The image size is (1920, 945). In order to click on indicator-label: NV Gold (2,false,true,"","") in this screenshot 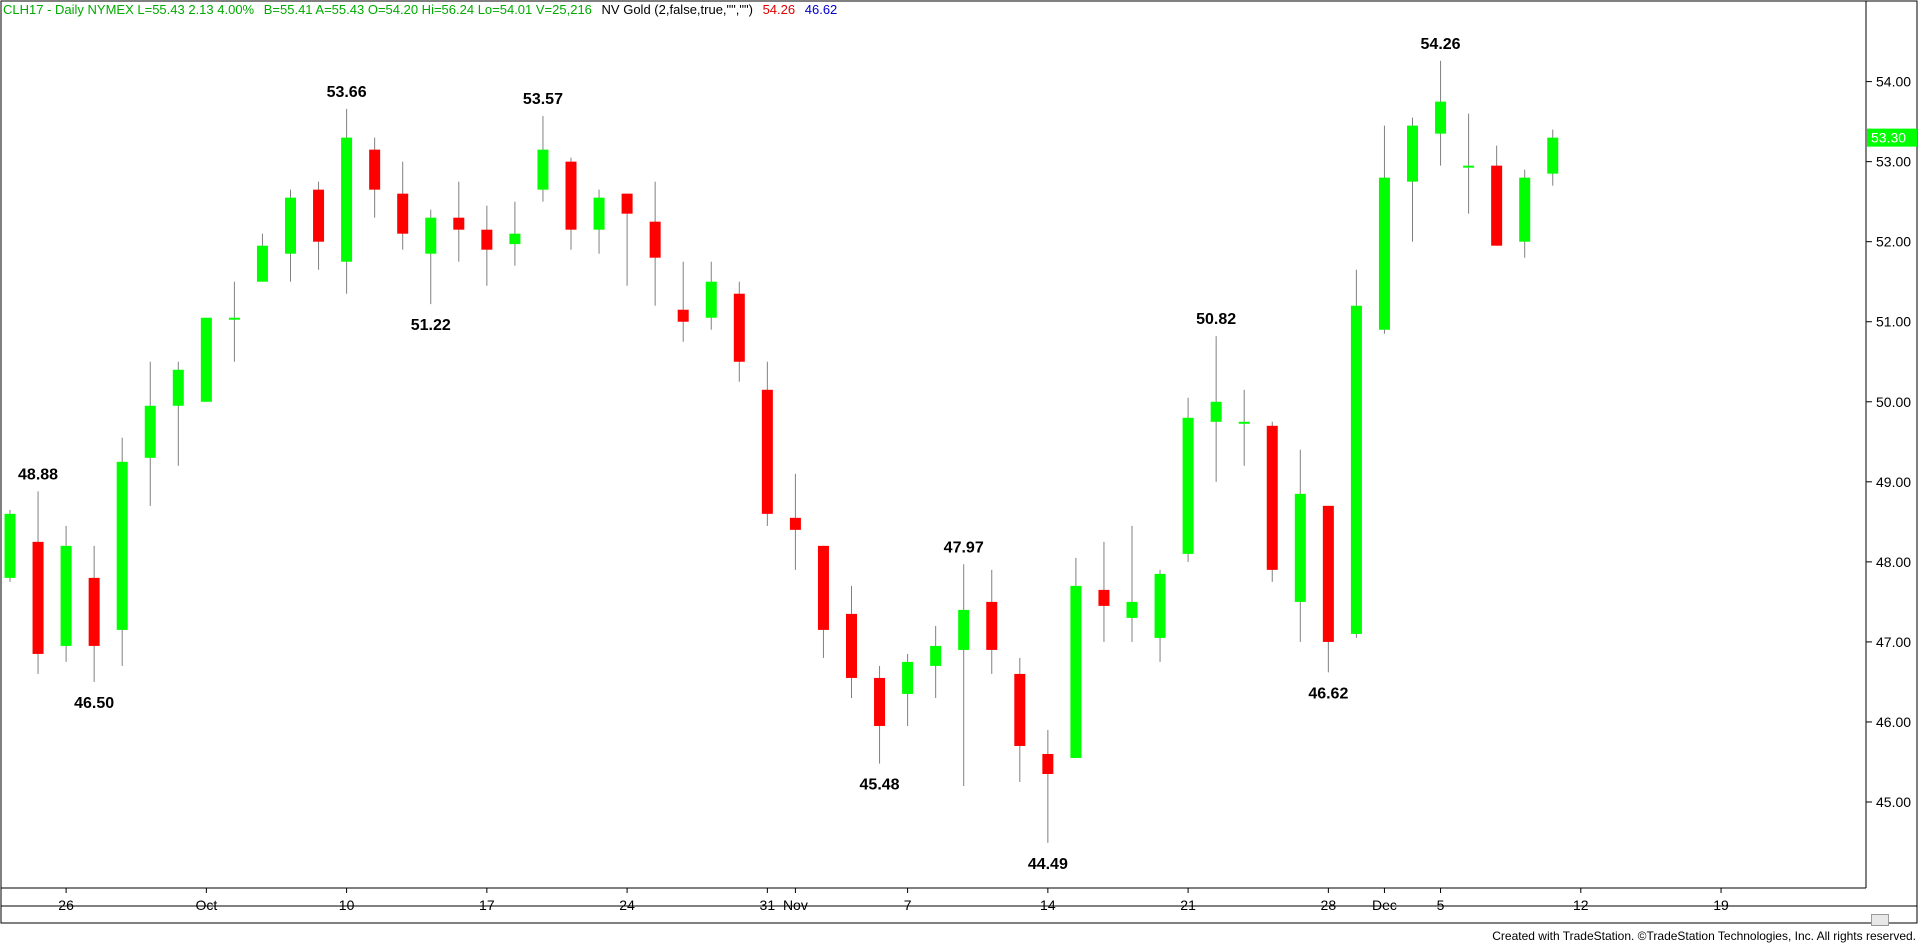, I will do `click(677, 9)`.